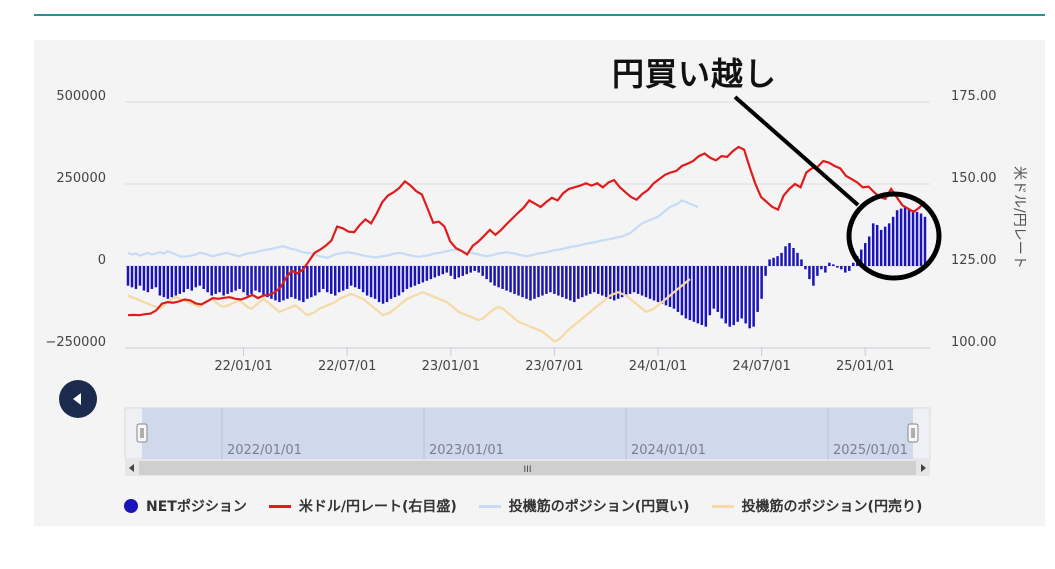 The height and width of the screenshot is (569, 1055). I want to click on y-right-tick-label: 175.00, so click(974, 96).